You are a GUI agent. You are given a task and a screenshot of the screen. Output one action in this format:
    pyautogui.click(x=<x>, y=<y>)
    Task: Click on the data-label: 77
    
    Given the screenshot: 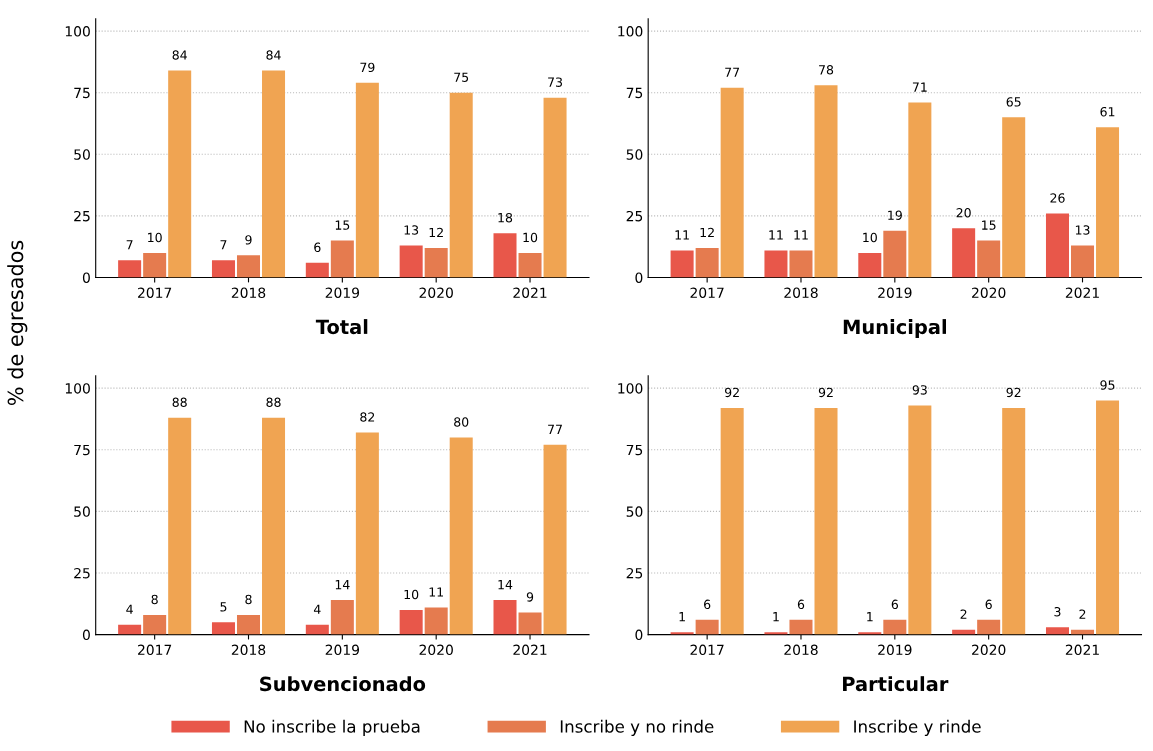 What is the action you would take?
    pyautogui.click(x=555, y=429)
    